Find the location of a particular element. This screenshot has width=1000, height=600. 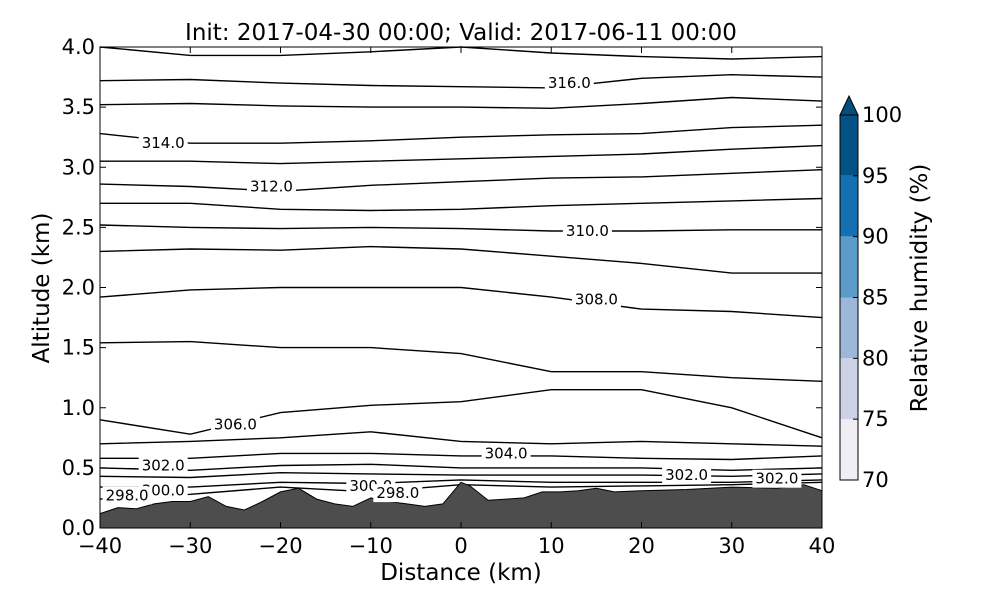

colorbar-extend-arrow is located at coordinates (849, 105).